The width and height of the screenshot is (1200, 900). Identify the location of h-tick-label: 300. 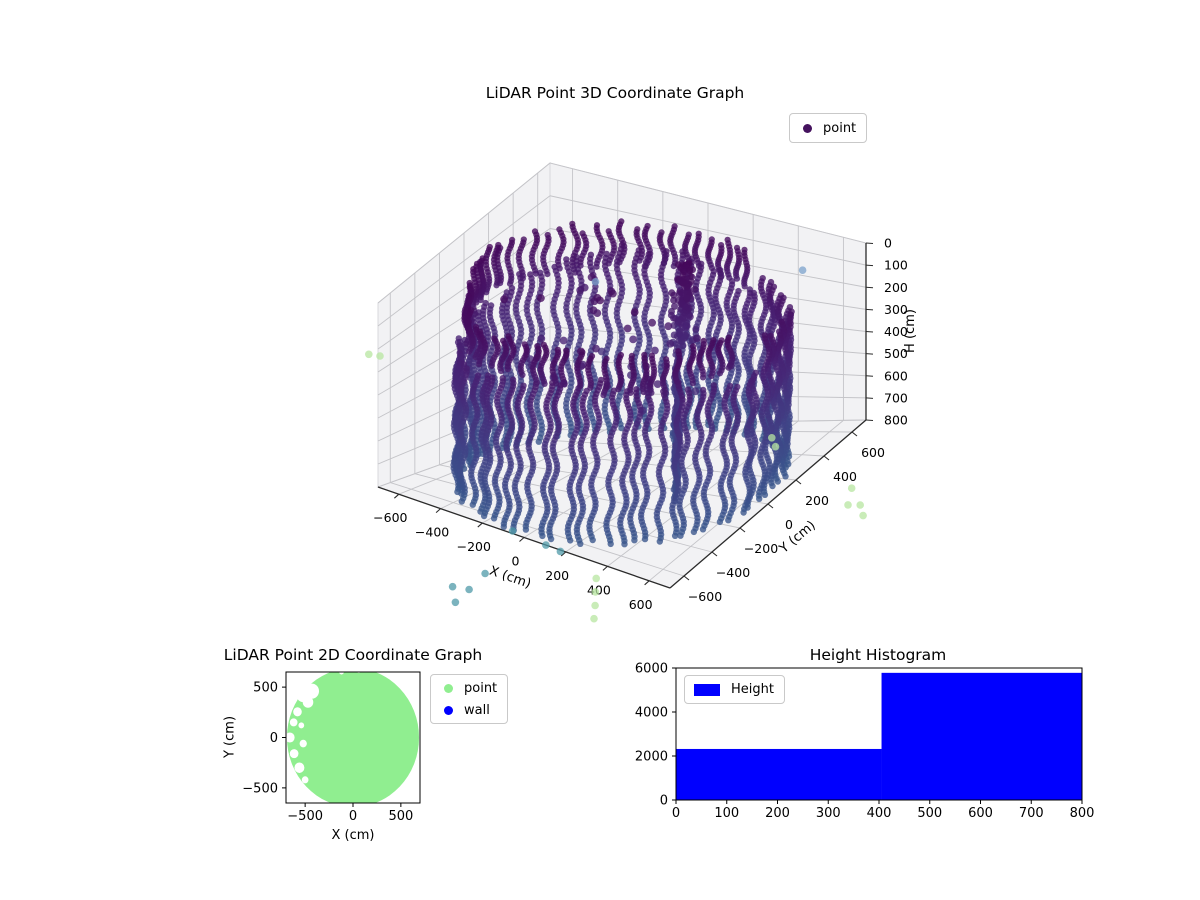
(896, 309).